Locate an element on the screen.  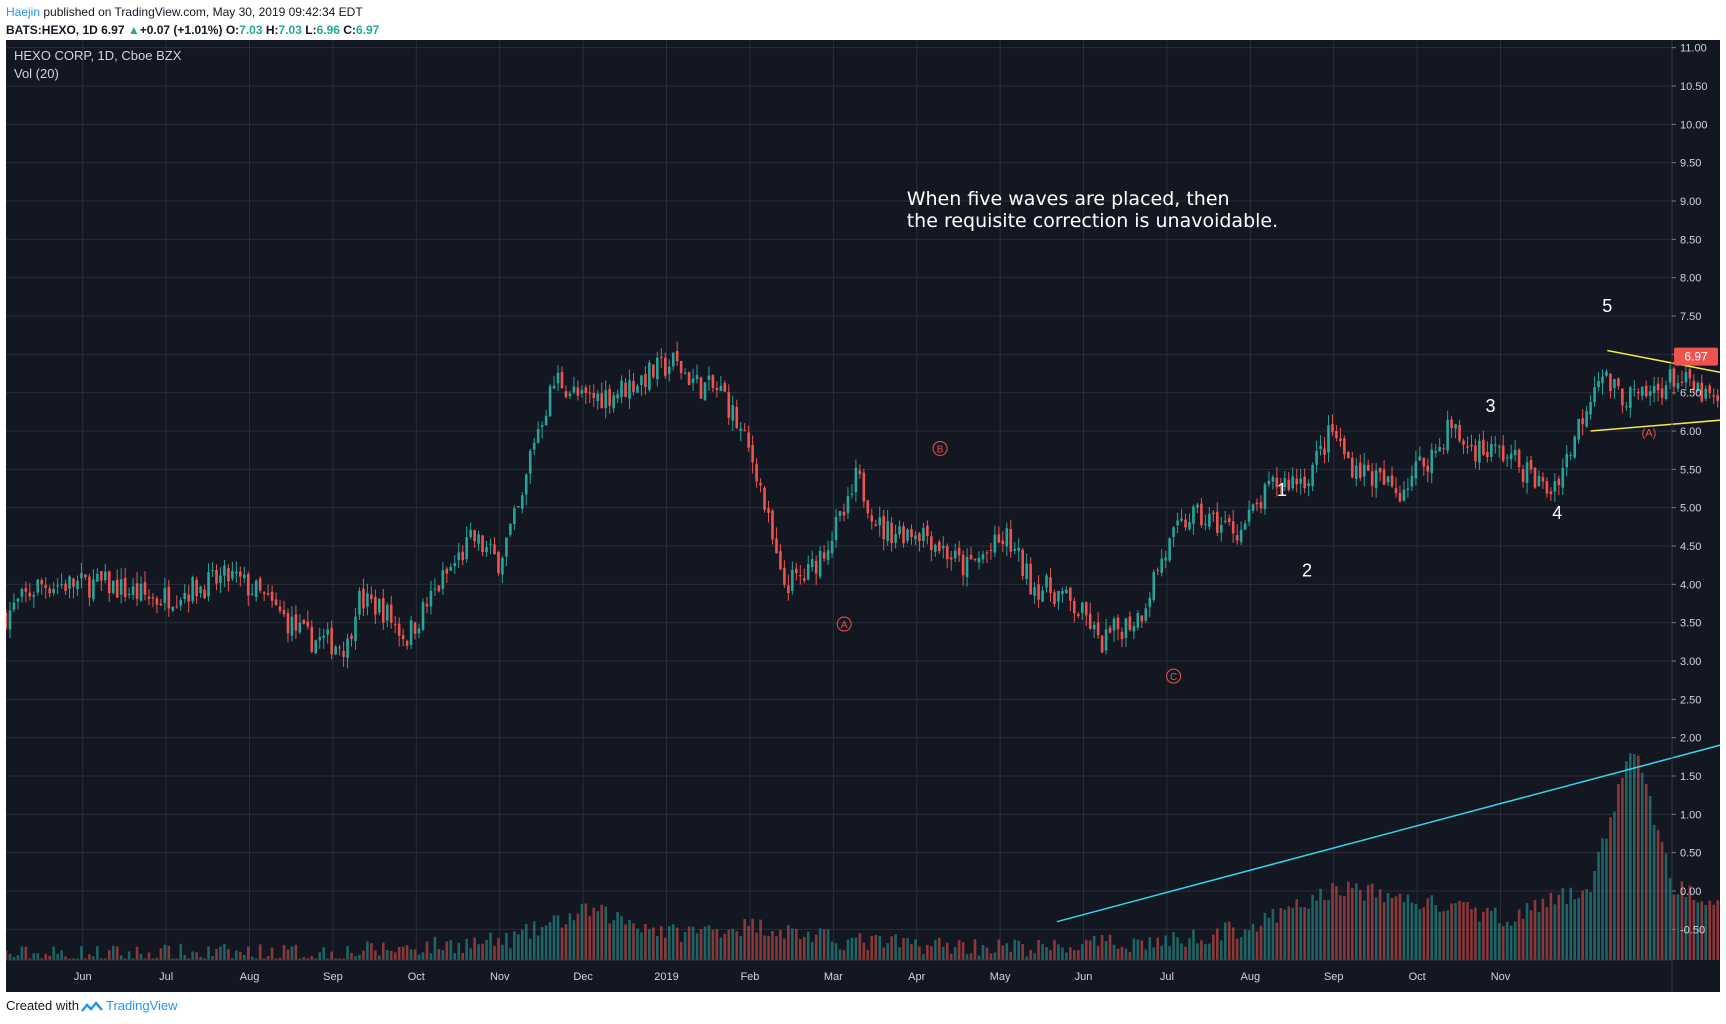
price-tick-label: 9.00 is located at coordinates (1690, 202).